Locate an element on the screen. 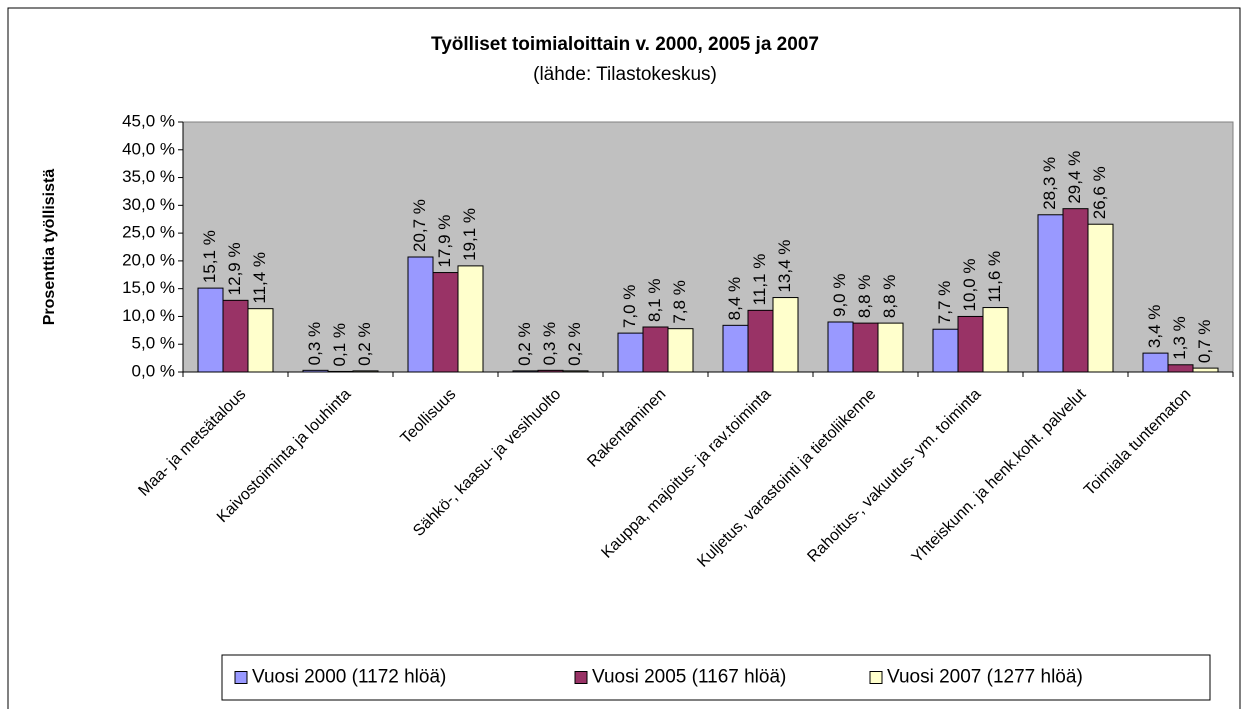  y-tick-label: 25,0 % is located at coordinates (148, 232).